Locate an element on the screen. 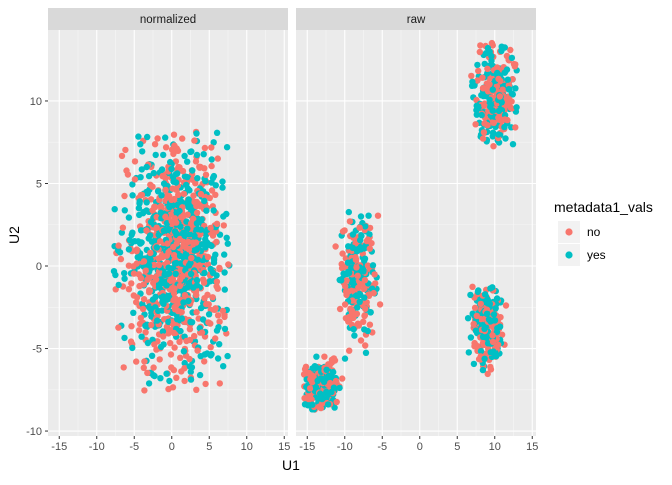 This screenshot has height=485, width=672. facet-strip-label: normalized is located at coordinates (168, 20).